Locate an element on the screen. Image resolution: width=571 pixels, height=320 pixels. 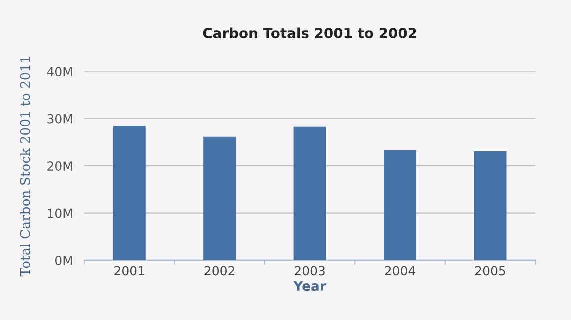
x-tick-label: 2003 is located at coordinates (310, 271).